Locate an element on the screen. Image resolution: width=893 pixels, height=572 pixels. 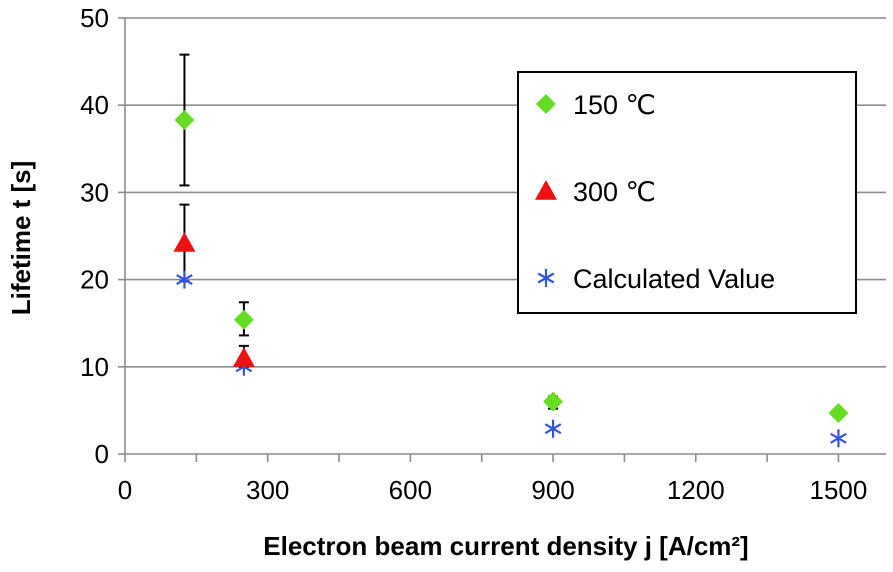
x-tick-label: 1500 is located at coordinates (839, 490).